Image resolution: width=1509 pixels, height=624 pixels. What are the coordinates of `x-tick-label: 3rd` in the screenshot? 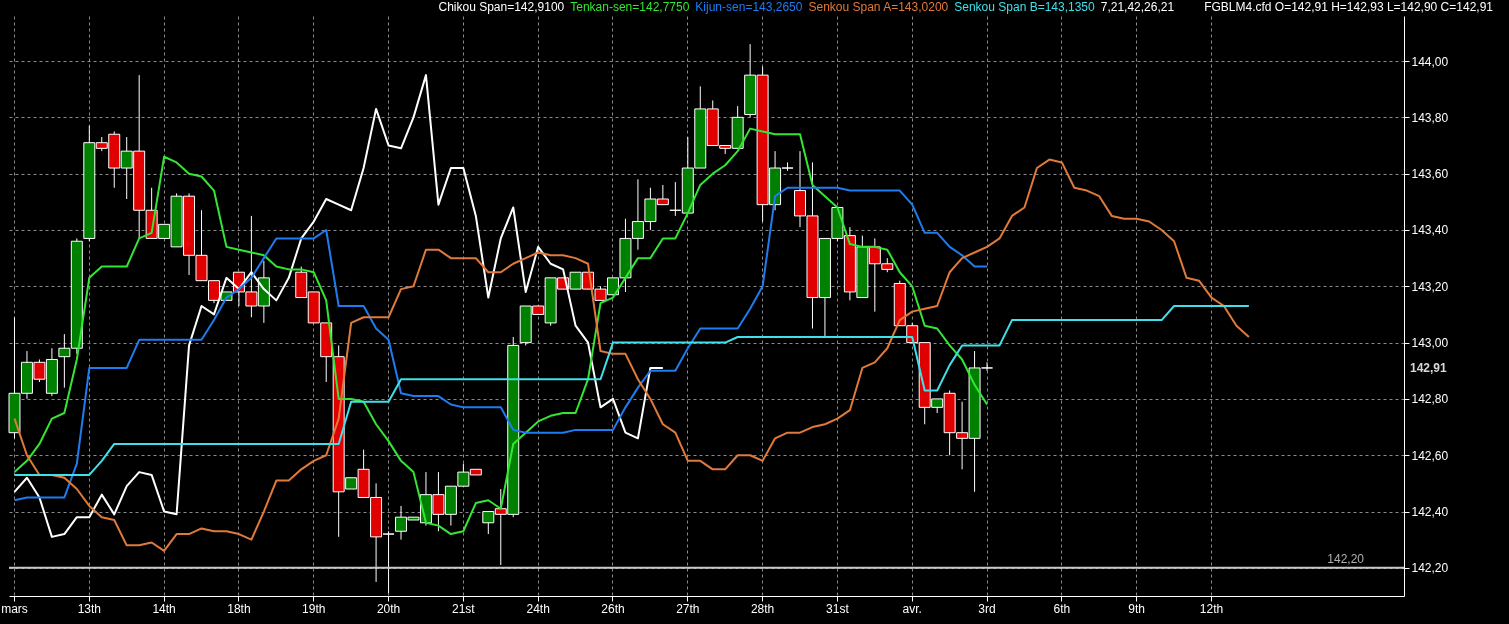 It's located at (987, 608).